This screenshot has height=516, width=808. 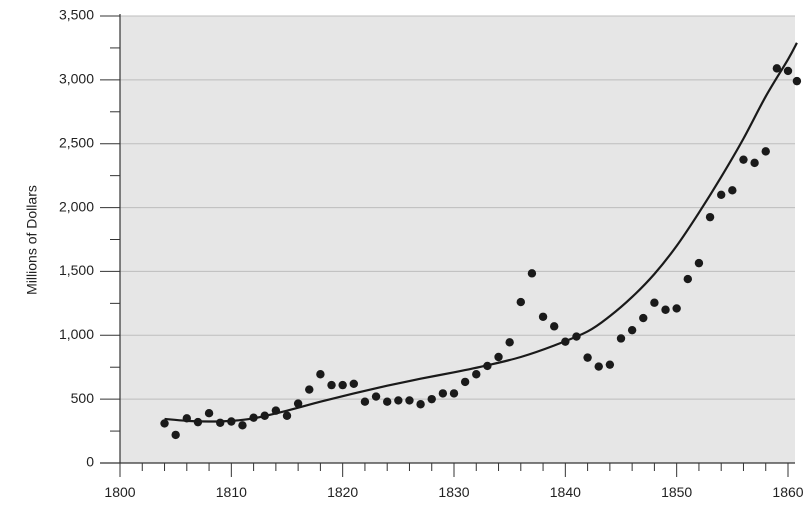 What do you see at coordinates (32, 240) in the screenshot?
I see `y-axis-title: Millions of Dollars` at bounding box center [32, 240].